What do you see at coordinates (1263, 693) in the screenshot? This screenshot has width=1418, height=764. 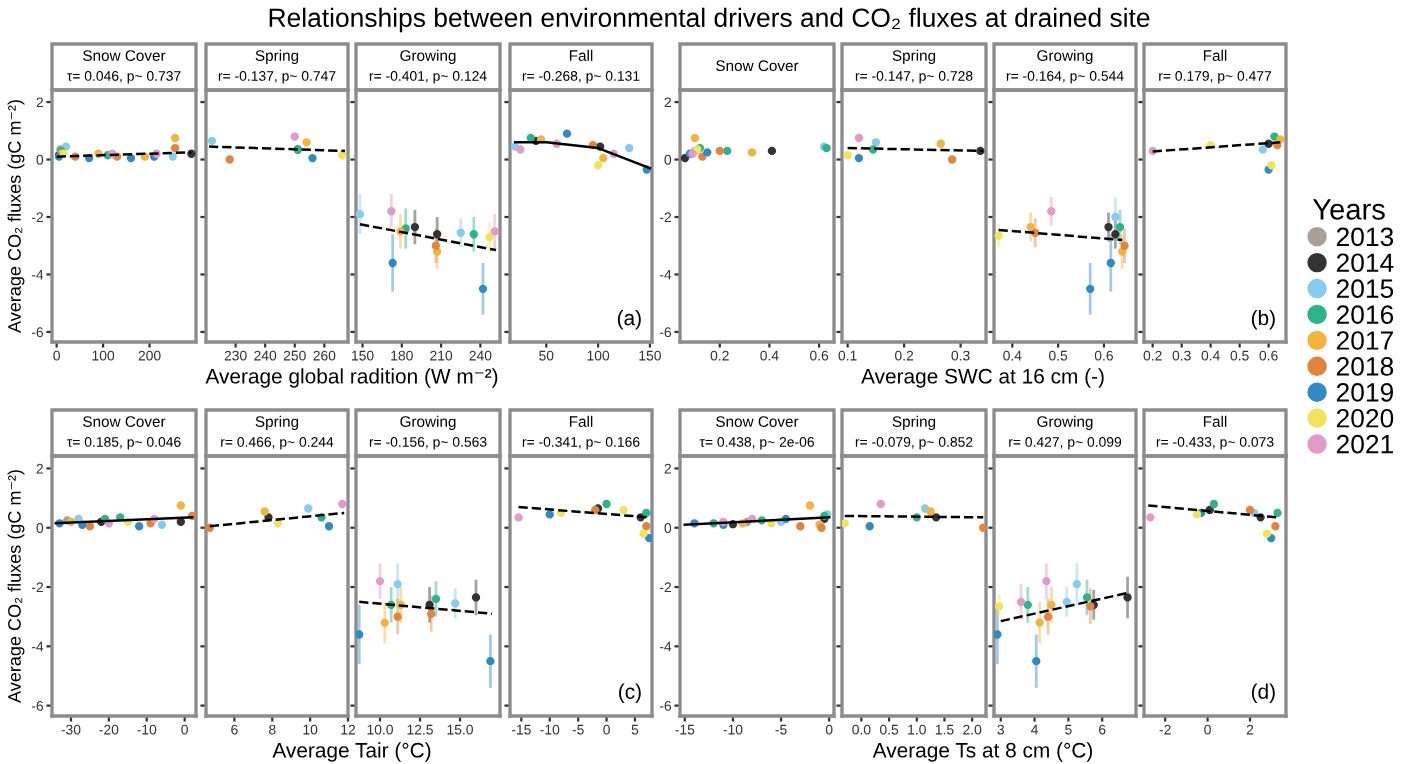 I see `annotation: (d)` at bounding box center [1263, 693].